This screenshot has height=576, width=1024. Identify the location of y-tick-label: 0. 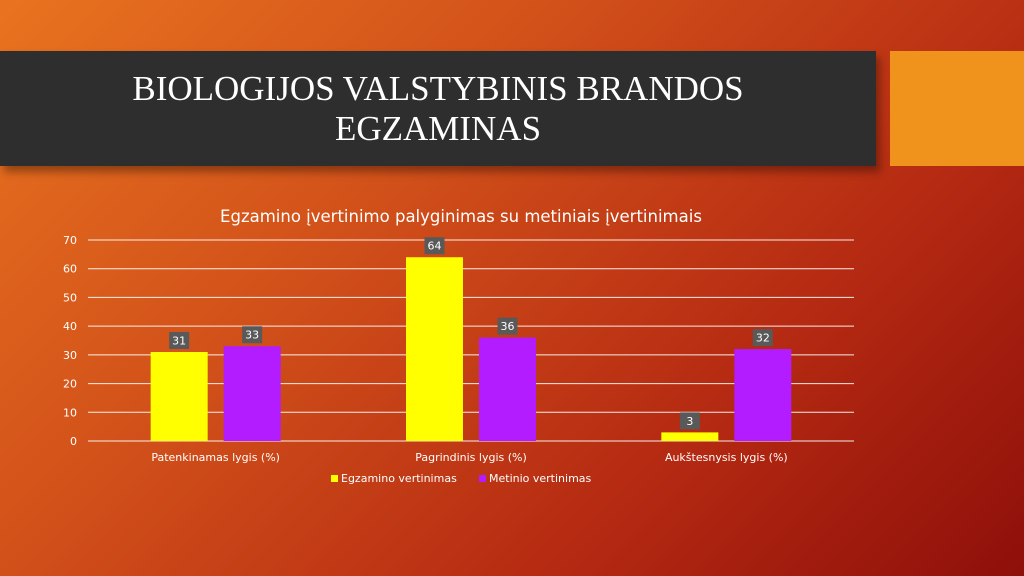
(73, 441).